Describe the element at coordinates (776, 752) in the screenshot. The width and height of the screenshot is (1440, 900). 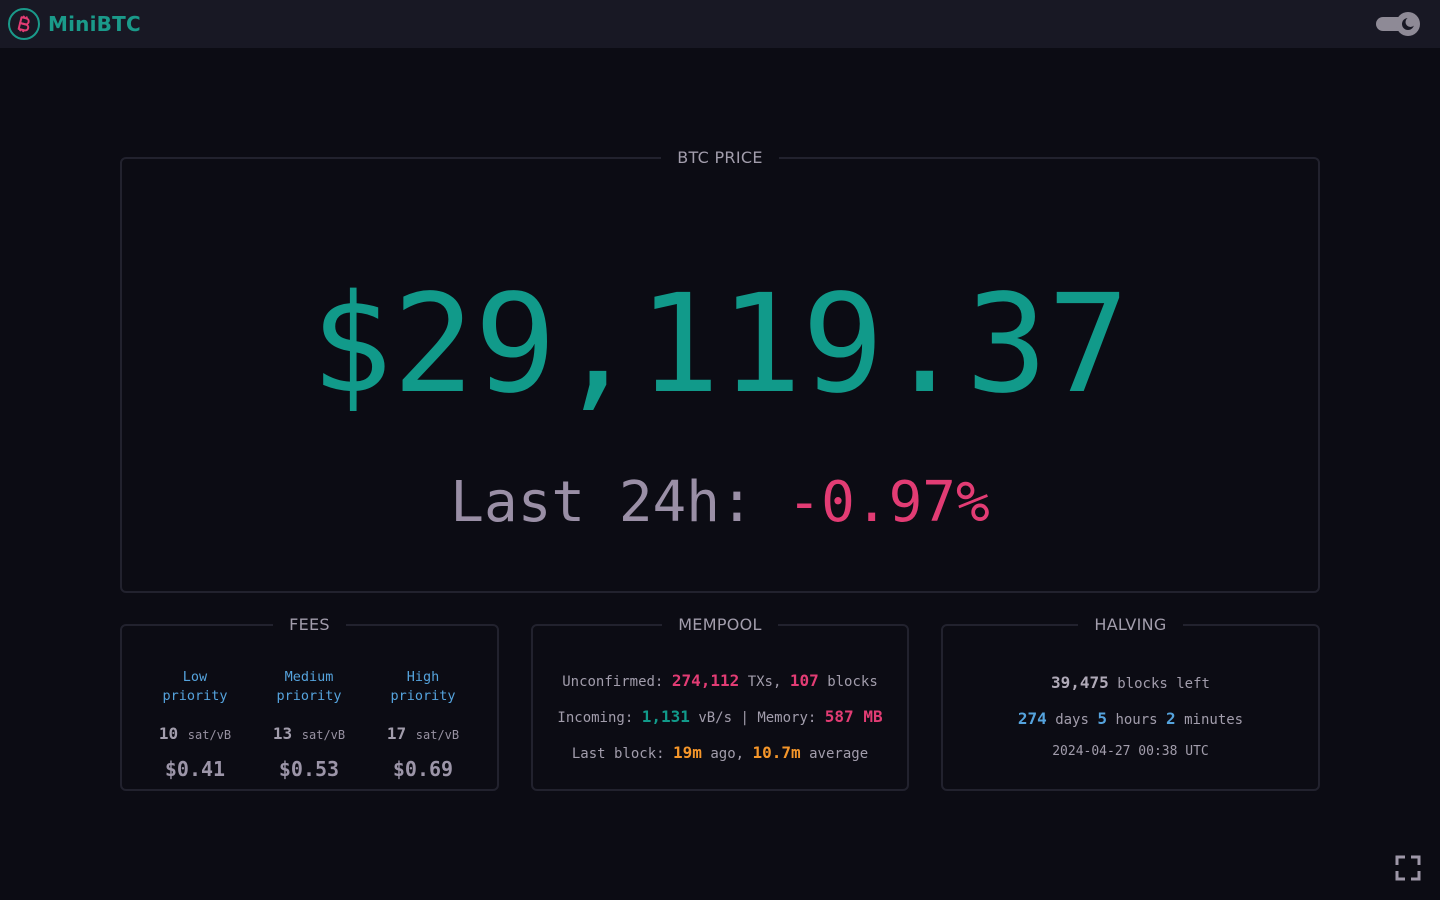
I see `average-block-time: 10.7m` at that location.